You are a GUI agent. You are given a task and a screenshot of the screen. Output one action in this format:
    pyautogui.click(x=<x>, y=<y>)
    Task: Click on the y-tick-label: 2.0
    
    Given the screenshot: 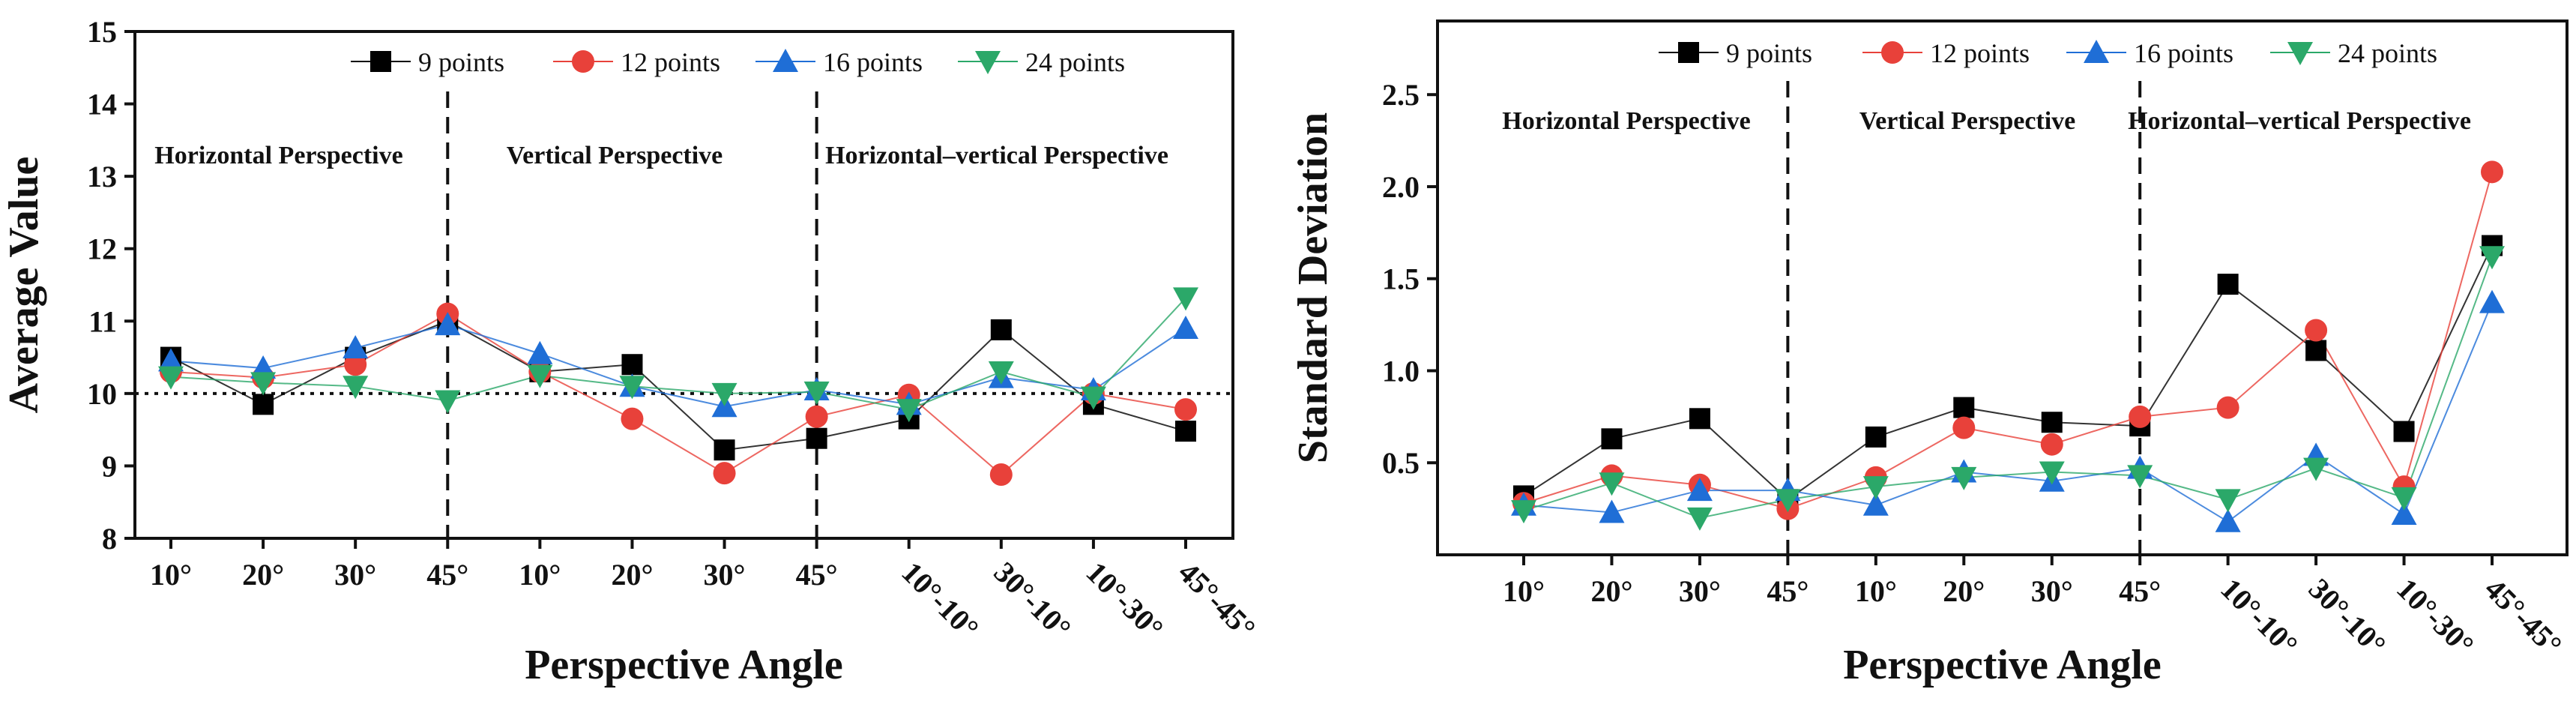 What is the action you would take?
    pyautogui.click(x=1401, y=187)
    